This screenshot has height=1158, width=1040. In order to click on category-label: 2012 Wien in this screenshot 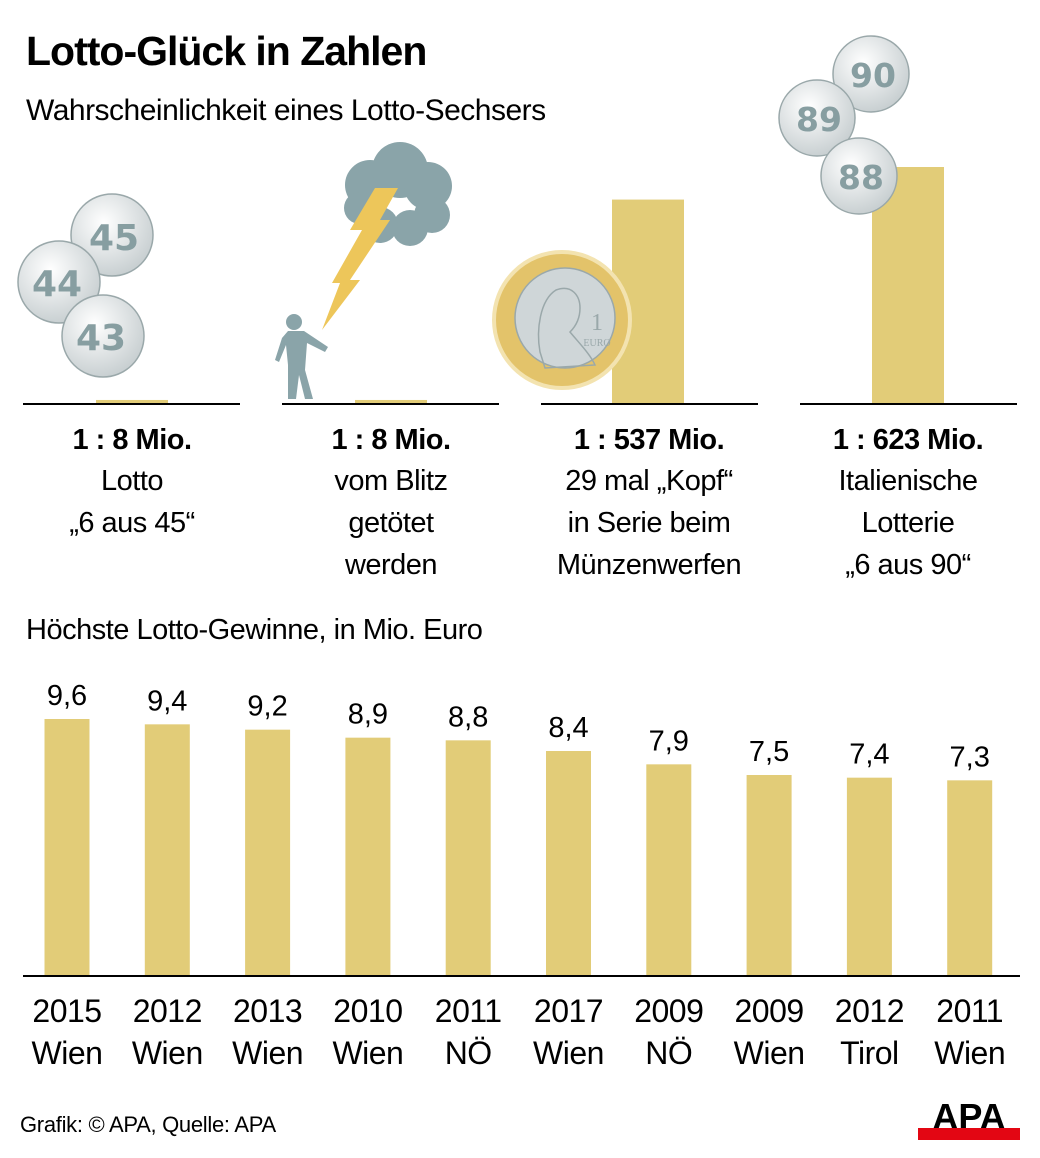, I will do `click(167, 1032)`.